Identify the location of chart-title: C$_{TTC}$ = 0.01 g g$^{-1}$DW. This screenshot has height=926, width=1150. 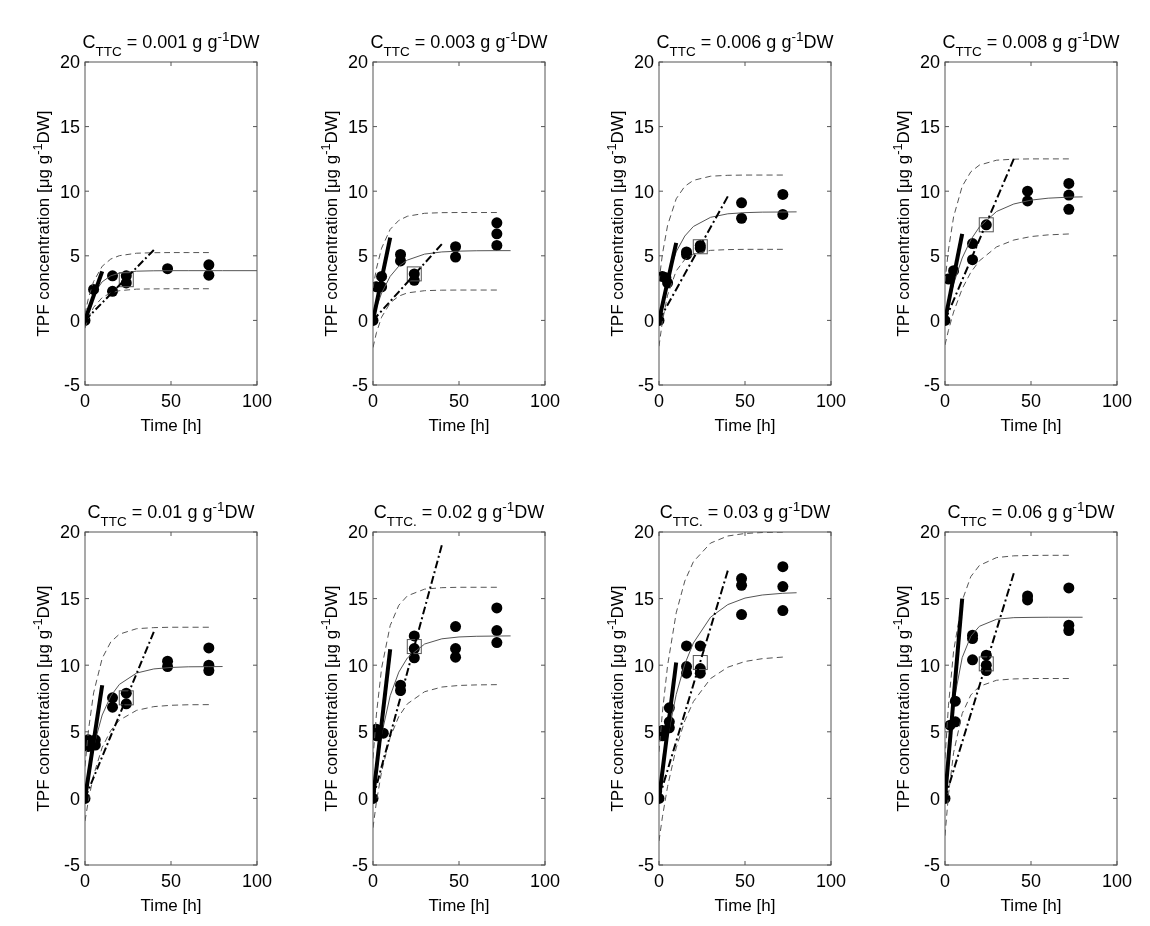
(171, 513).